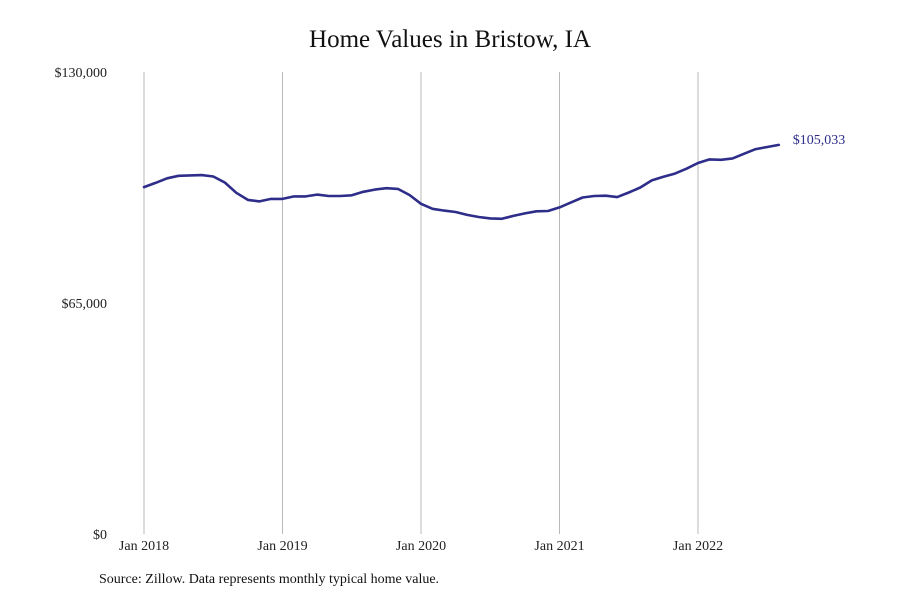 The height and width of the screenshot is (600, 900). I want to click on x-axis-ticks: Jan 2018 Jan 2019 Jan 2020 Jan 2021 Jan 2022, so click(421, 546).